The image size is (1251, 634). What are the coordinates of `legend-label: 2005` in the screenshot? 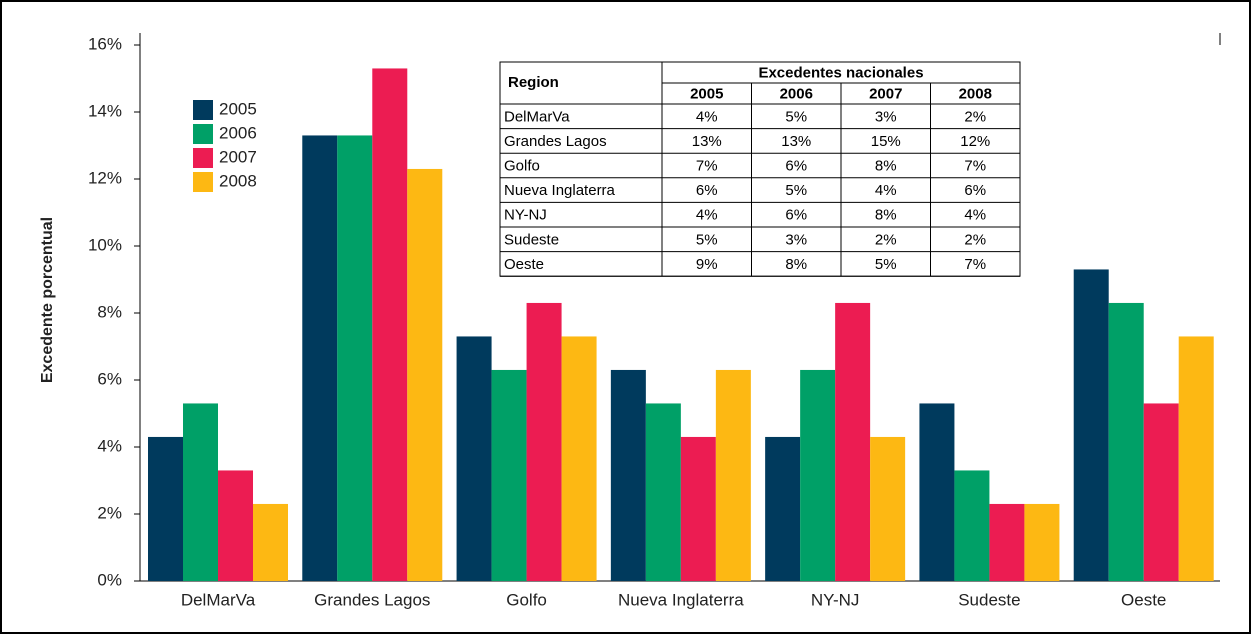 It's located at (238, 108).